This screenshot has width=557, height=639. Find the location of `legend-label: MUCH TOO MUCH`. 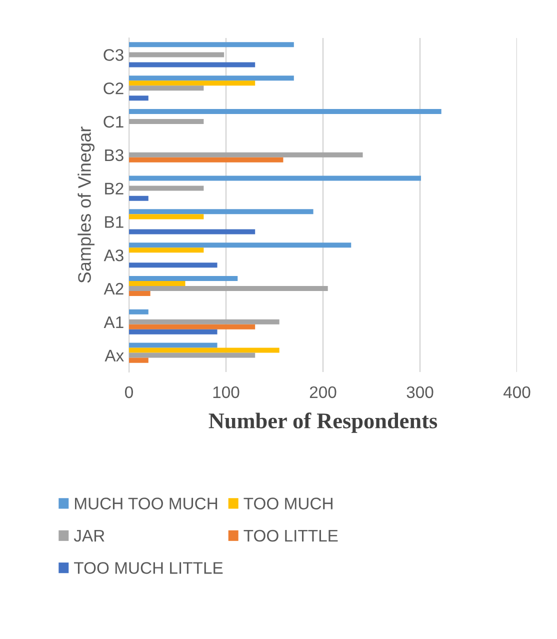

legend-label: MUCH TOO MUCH is located at coordinates (146, 504).